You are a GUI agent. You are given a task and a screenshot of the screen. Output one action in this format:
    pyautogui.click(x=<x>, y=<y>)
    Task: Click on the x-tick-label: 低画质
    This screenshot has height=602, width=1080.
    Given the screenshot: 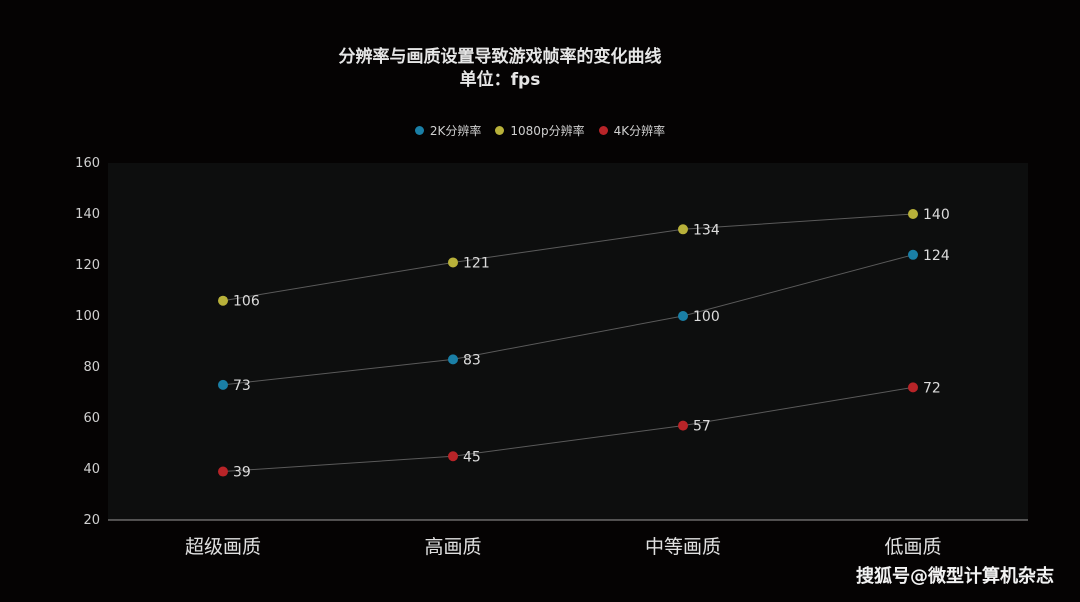 What is the action you would take?
    pyautogui.click(x=912, y=547)
    